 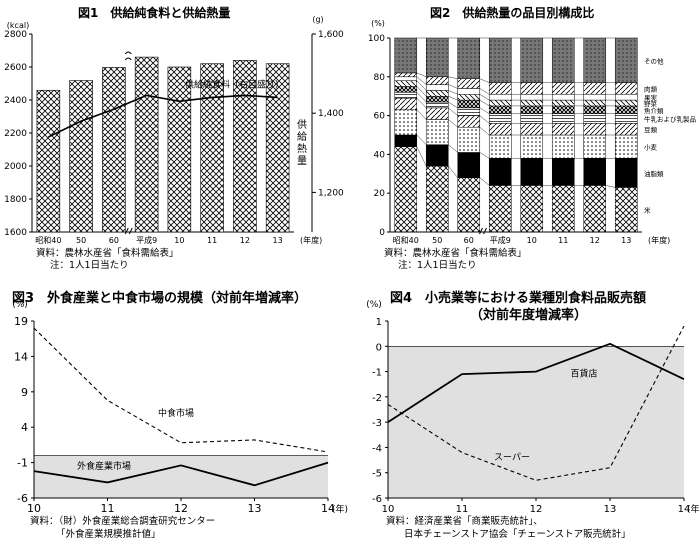 I want to click on fig4-y-tick-label: -6, so click(x=377, y=499).